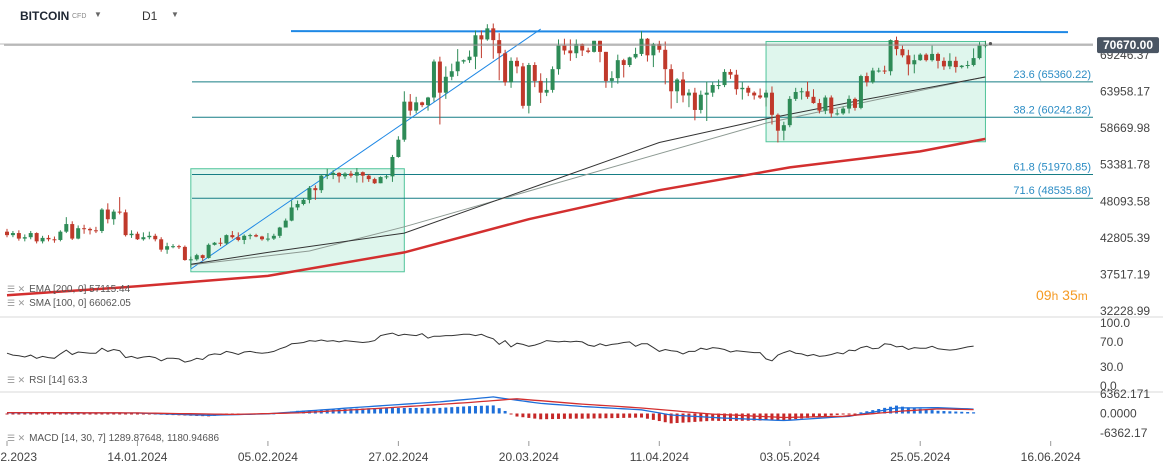 The height and width of the screenshot is (472, 1163). What do you see at coordinates (679, 32) in the screenshot?
I see `resistance-line` at bounding box center [679, 32].